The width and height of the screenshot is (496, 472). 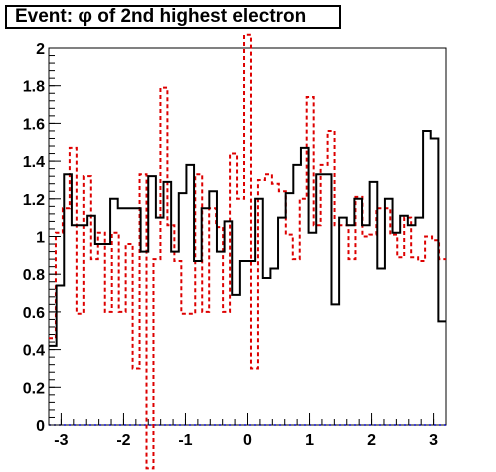 I want to click on x-tick-label: 0, so click(x=247, y=440).